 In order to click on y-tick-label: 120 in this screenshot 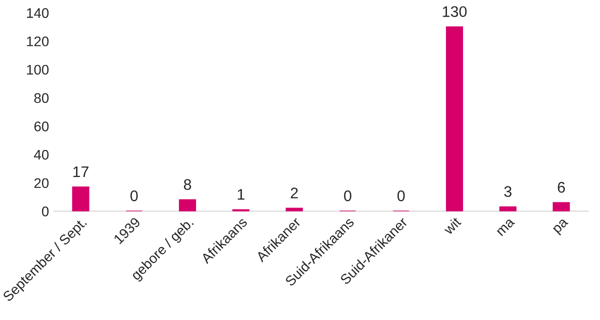, I will do `click(38, 41)`.